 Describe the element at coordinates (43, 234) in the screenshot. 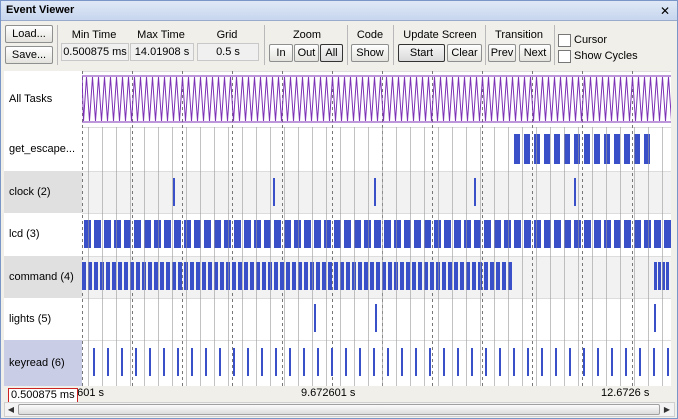

I see `task-label-lcd: lcd (3)` at that location.